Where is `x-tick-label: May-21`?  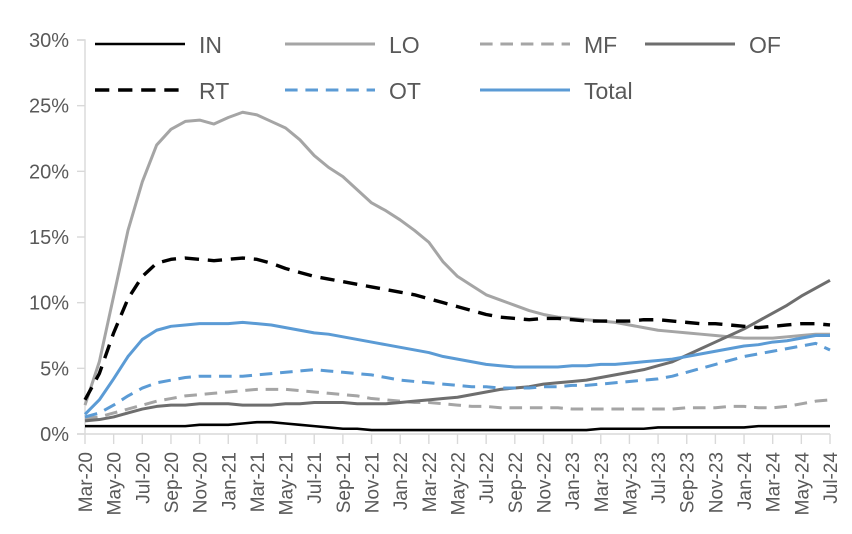 x-tick-label: May-21 is located at coordinates (287, 483).